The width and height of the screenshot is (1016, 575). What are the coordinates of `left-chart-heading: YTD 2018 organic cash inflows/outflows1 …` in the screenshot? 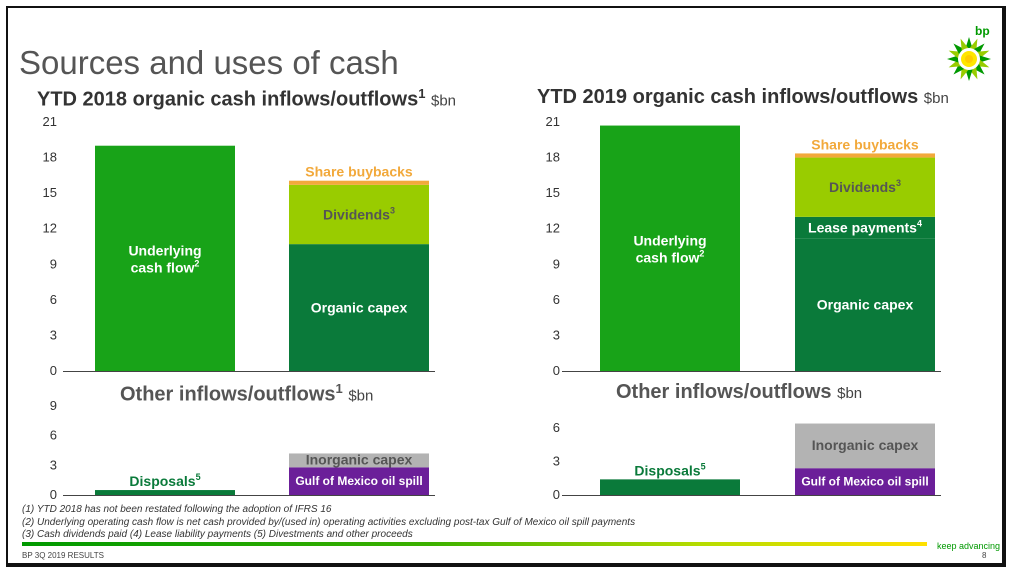 It's located at (247, 98).